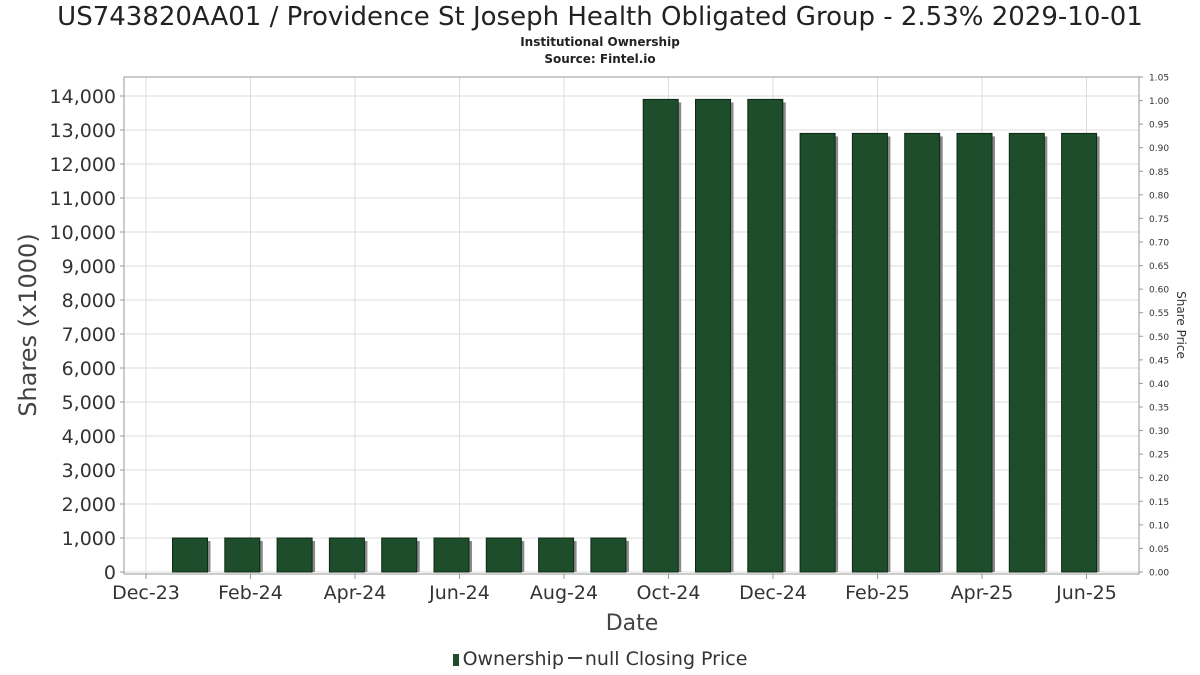 The image size is (1200, 675). Describe the element at coordinates (877, 593) in the screenshot. I see `x-tick-label: Feb-25` at that location.